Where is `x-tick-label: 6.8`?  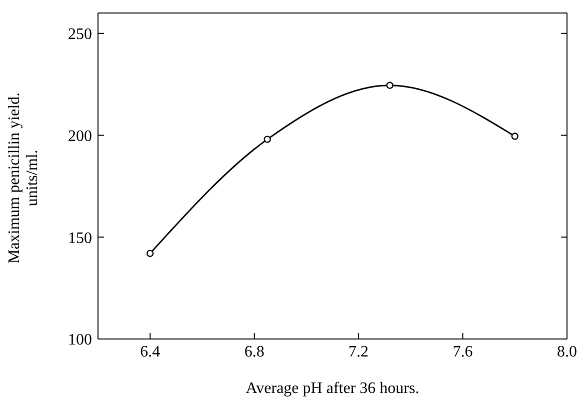 x-tick-label: 6.8 is located at coordinates (254, 351).